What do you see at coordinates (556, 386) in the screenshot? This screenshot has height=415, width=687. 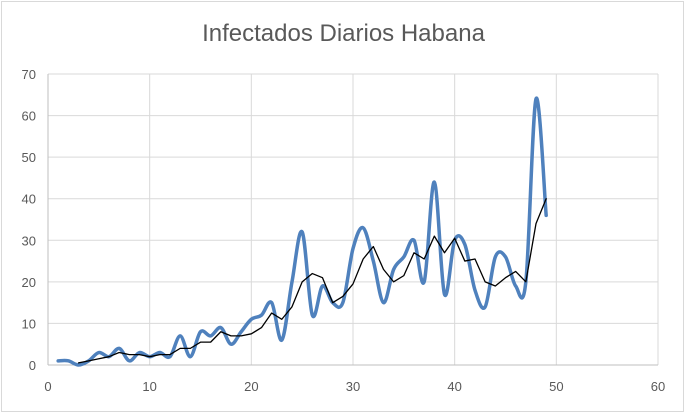 I see `x-tick-label: 50` at bounding box center [556, 386].